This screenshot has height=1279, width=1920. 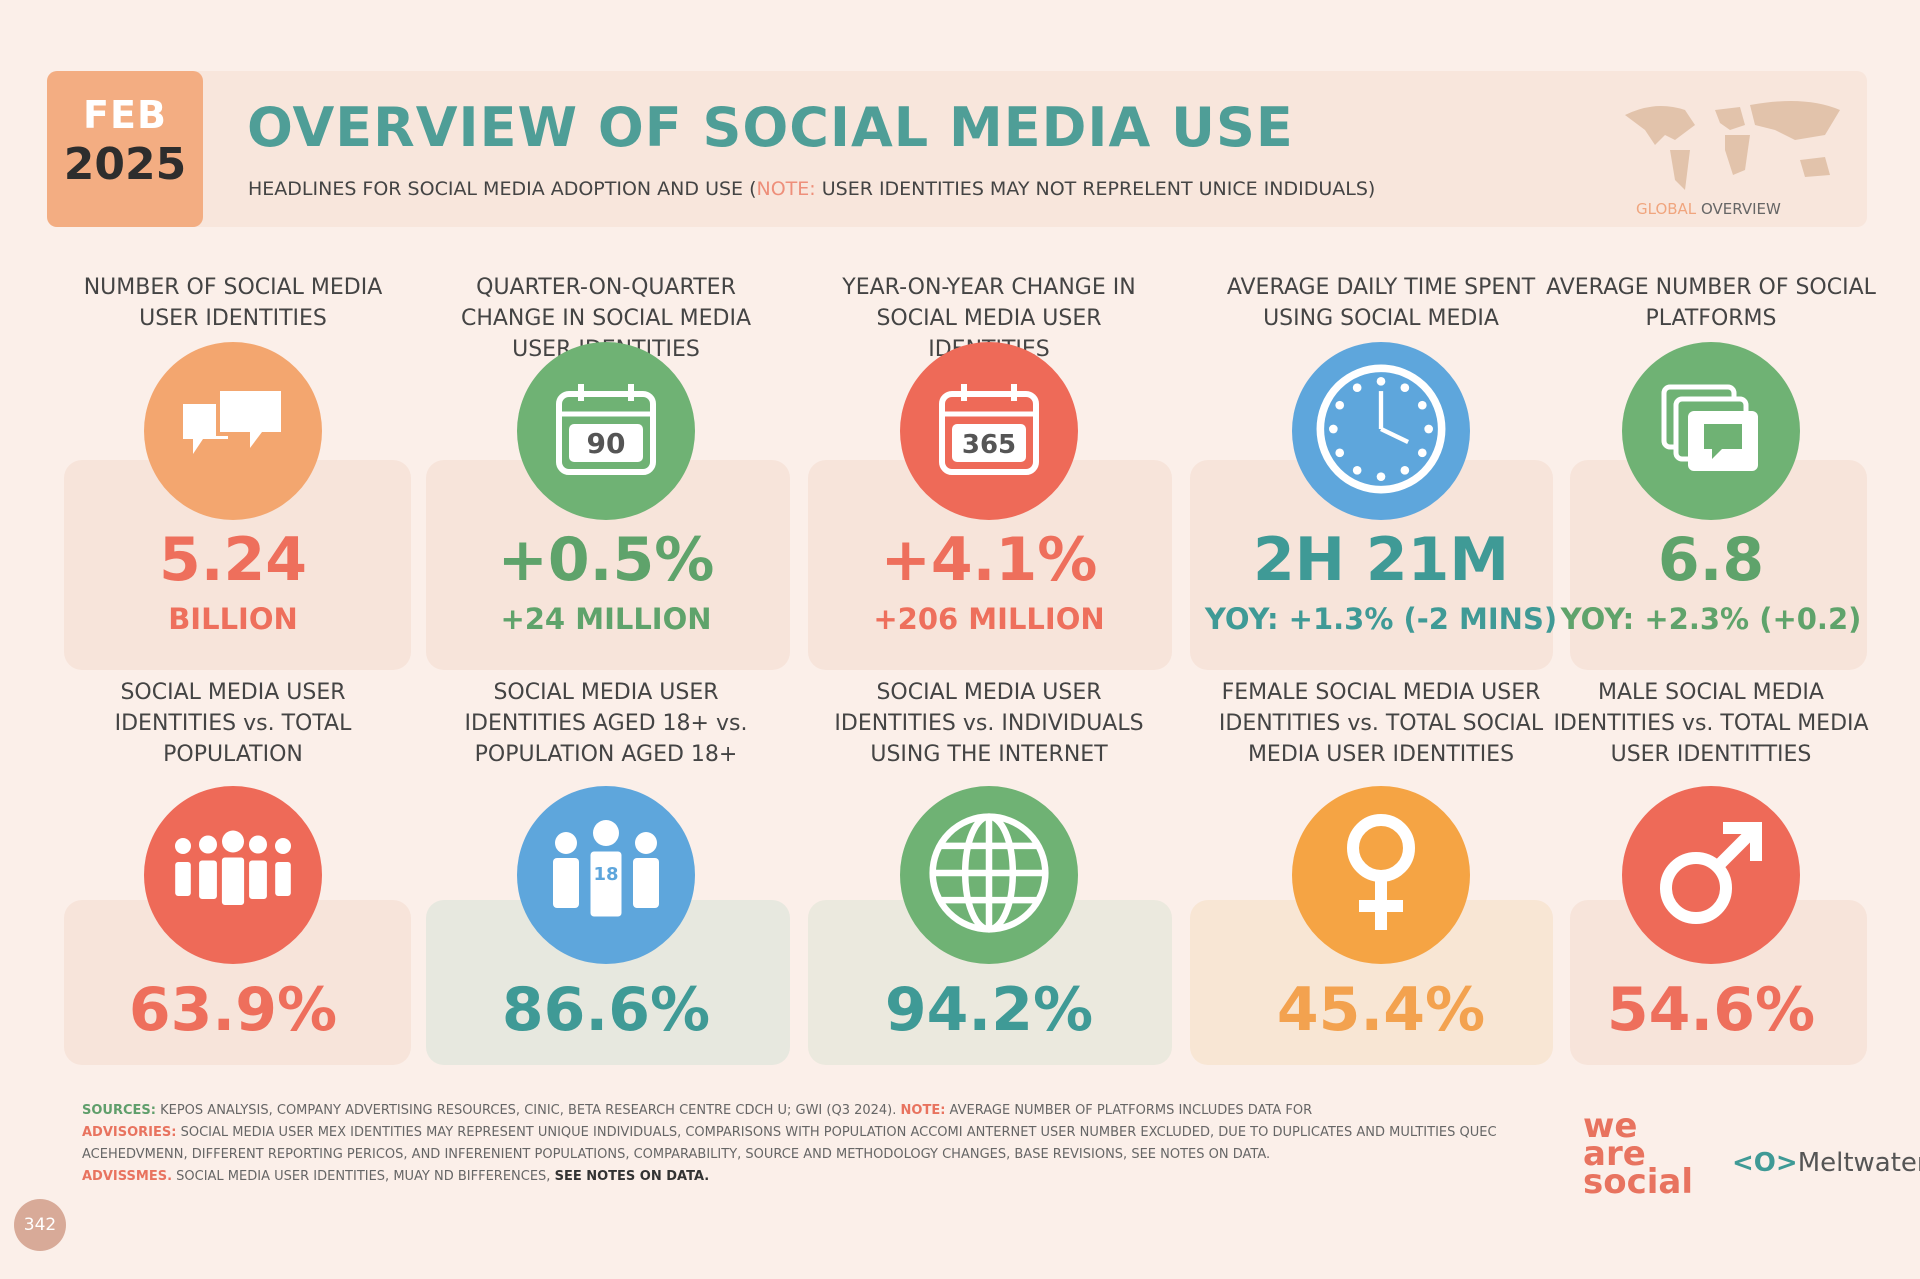 I want to click on logo-are: are, so click(x=1614, y=1154).